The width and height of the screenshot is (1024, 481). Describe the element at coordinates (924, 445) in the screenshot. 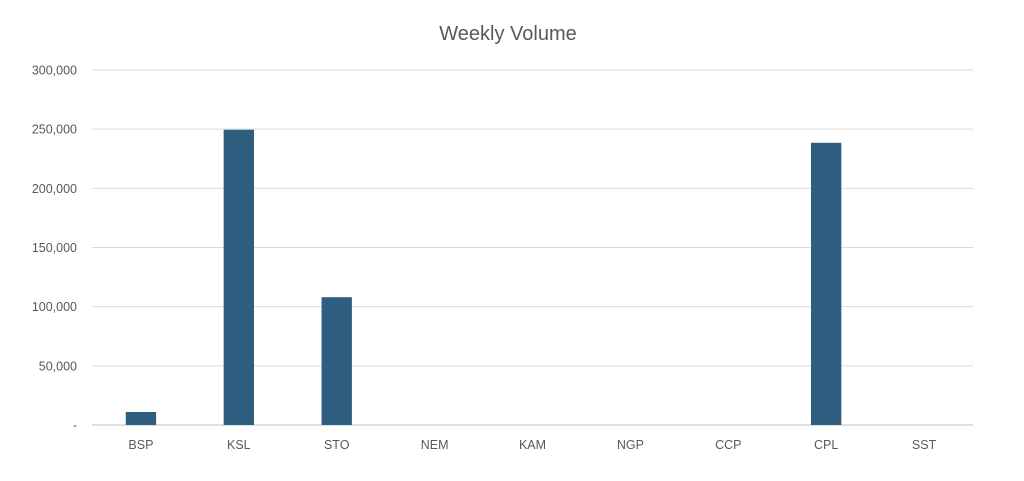

I see `x-tick-label-sst: SST` at that location.